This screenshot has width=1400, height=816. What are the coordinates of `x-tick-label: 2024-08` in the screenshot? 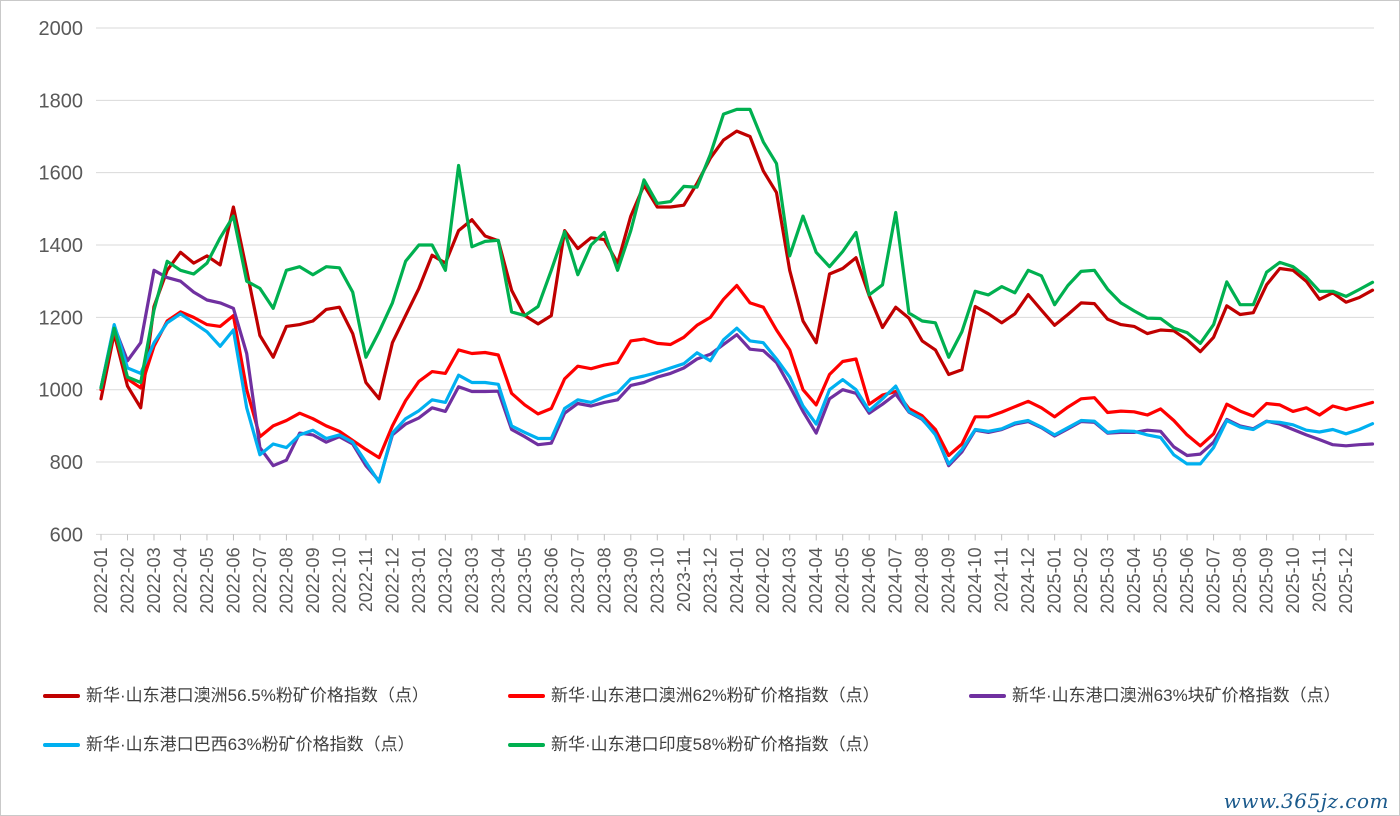 It's located at (922, 580).